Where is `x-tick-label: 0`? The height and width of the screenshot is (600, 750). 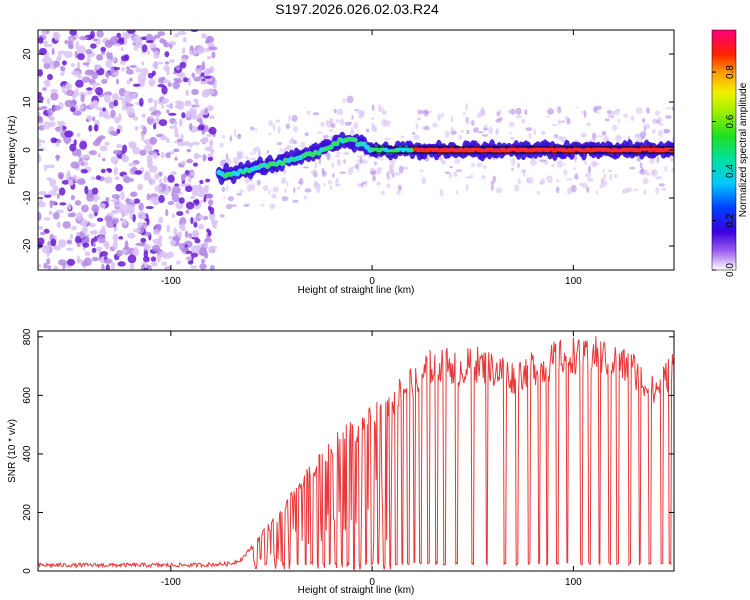 x-tick-label: 0 is located at coordinates (372, 281).